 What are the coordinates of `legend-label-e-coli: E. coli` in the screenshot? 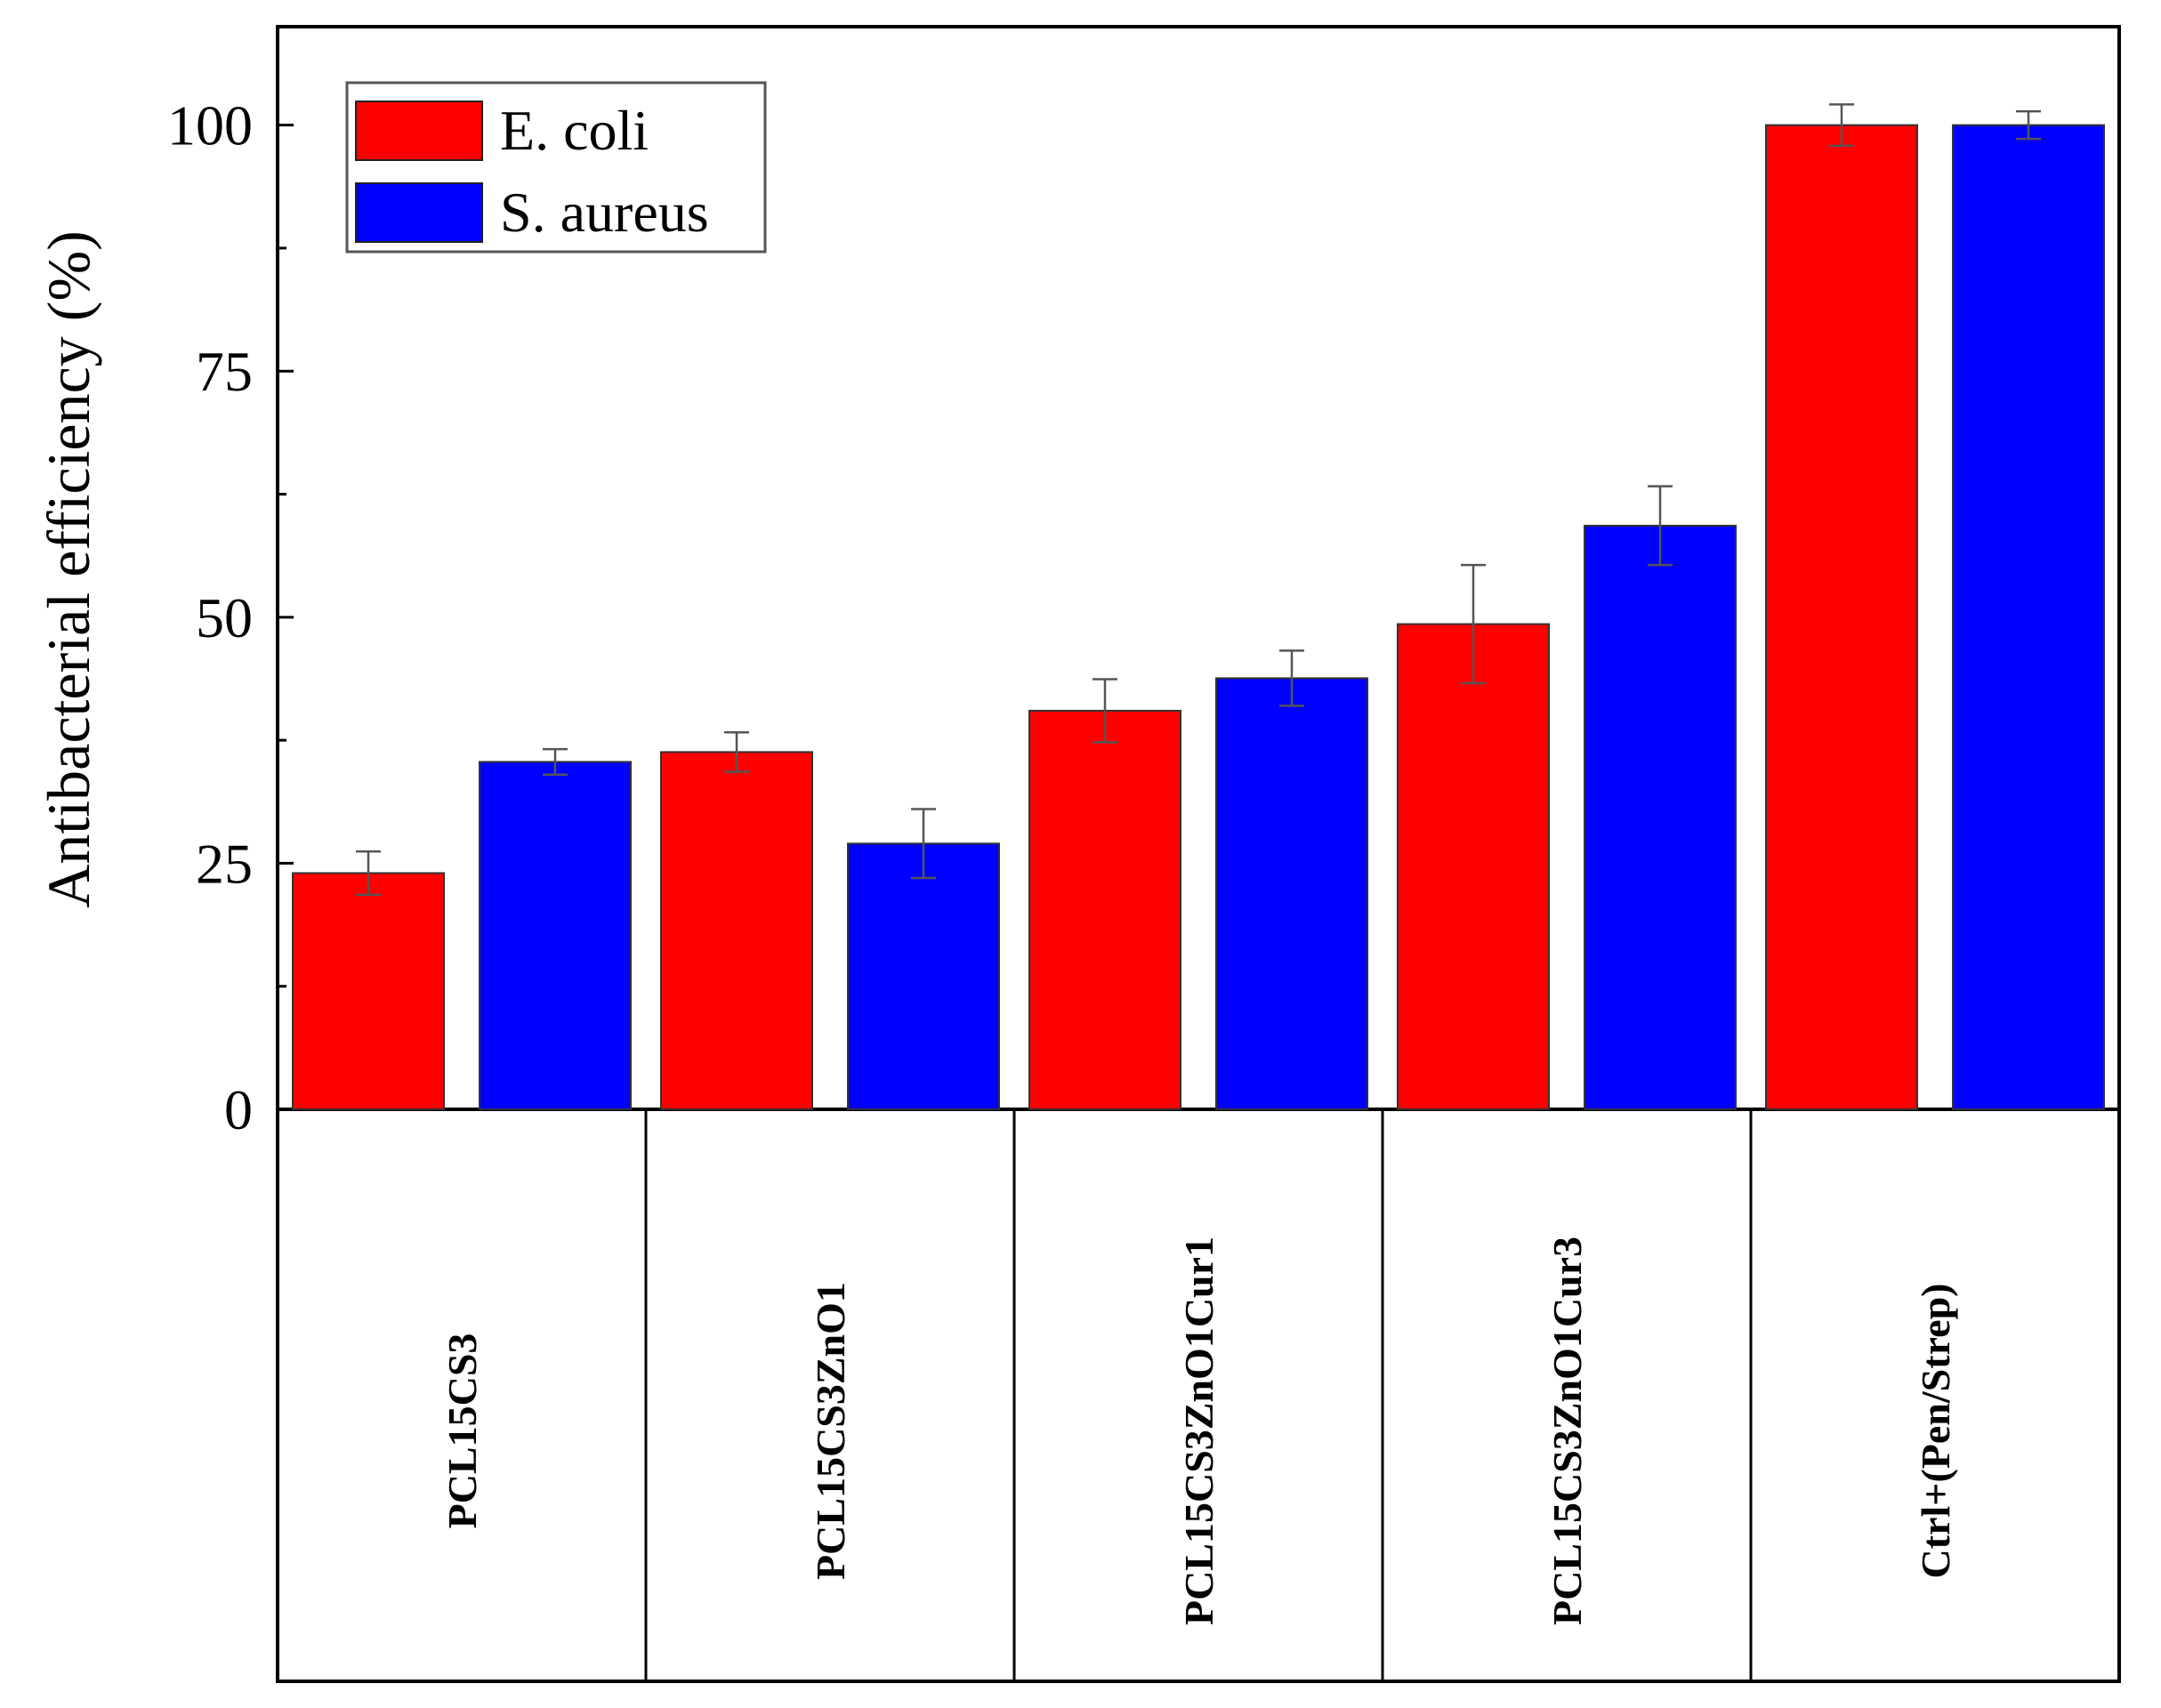 It's located at (574, 130).